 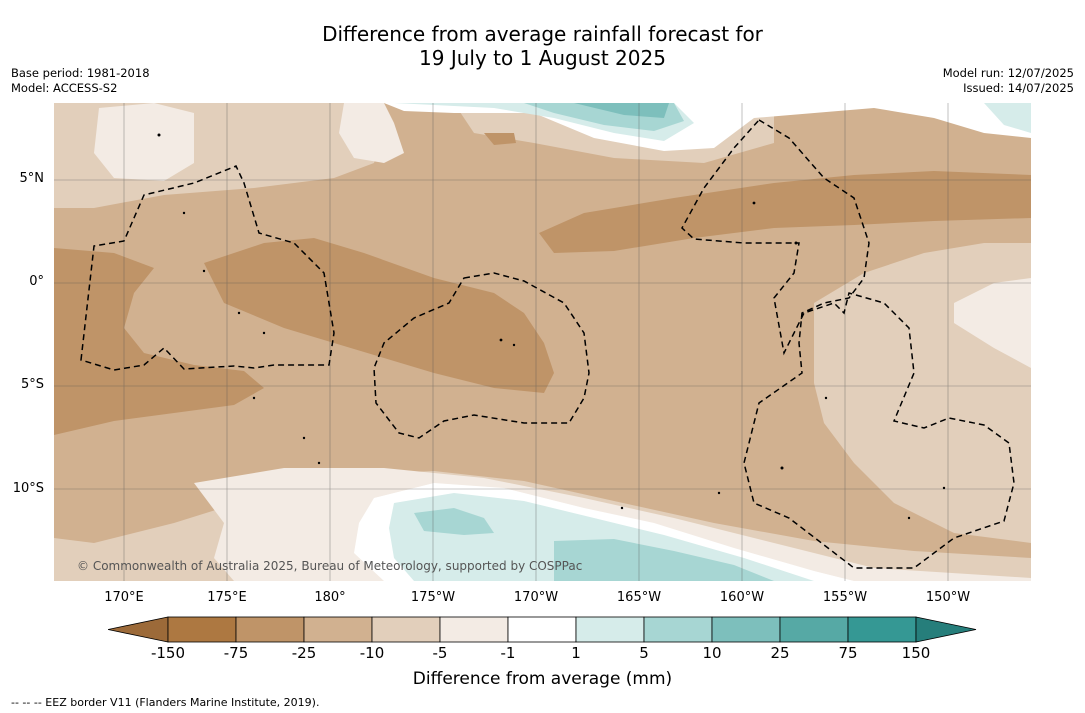 What do you see at coordinates (28, 488) in the screenshot?
I see `lat-label-10s: 10°S` at bounding box center [28, 488].